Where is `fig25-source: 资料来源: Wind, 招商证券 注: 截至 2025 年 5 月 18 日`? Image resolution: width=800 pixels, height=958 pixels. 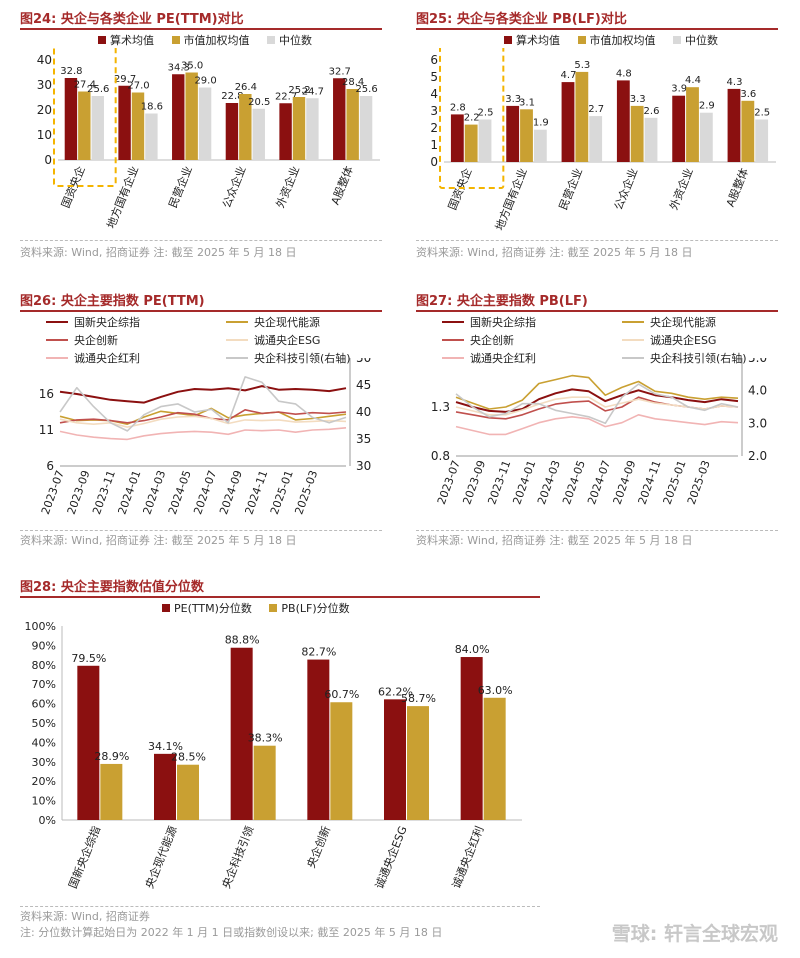 fig25-source: 资料来源: Wind, 招商证券 注: 截至 2025 年 5 月 18 日 is located at coordinates (554, 252).